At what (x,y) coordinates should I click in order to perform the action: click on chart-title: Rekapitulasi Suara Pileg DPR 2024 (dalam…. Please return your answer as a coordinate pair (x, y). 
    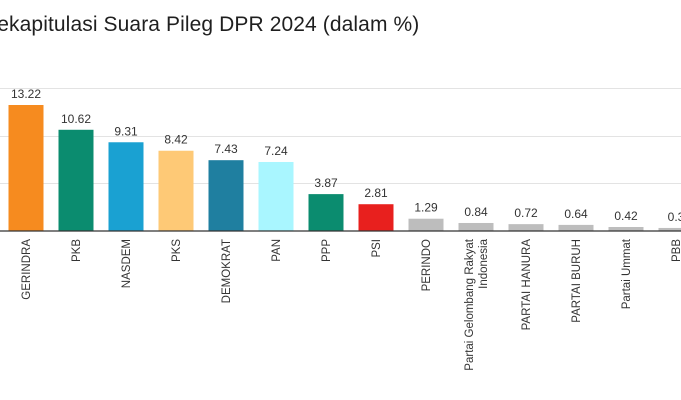
    Looking at the image, I should click on (210, 24).